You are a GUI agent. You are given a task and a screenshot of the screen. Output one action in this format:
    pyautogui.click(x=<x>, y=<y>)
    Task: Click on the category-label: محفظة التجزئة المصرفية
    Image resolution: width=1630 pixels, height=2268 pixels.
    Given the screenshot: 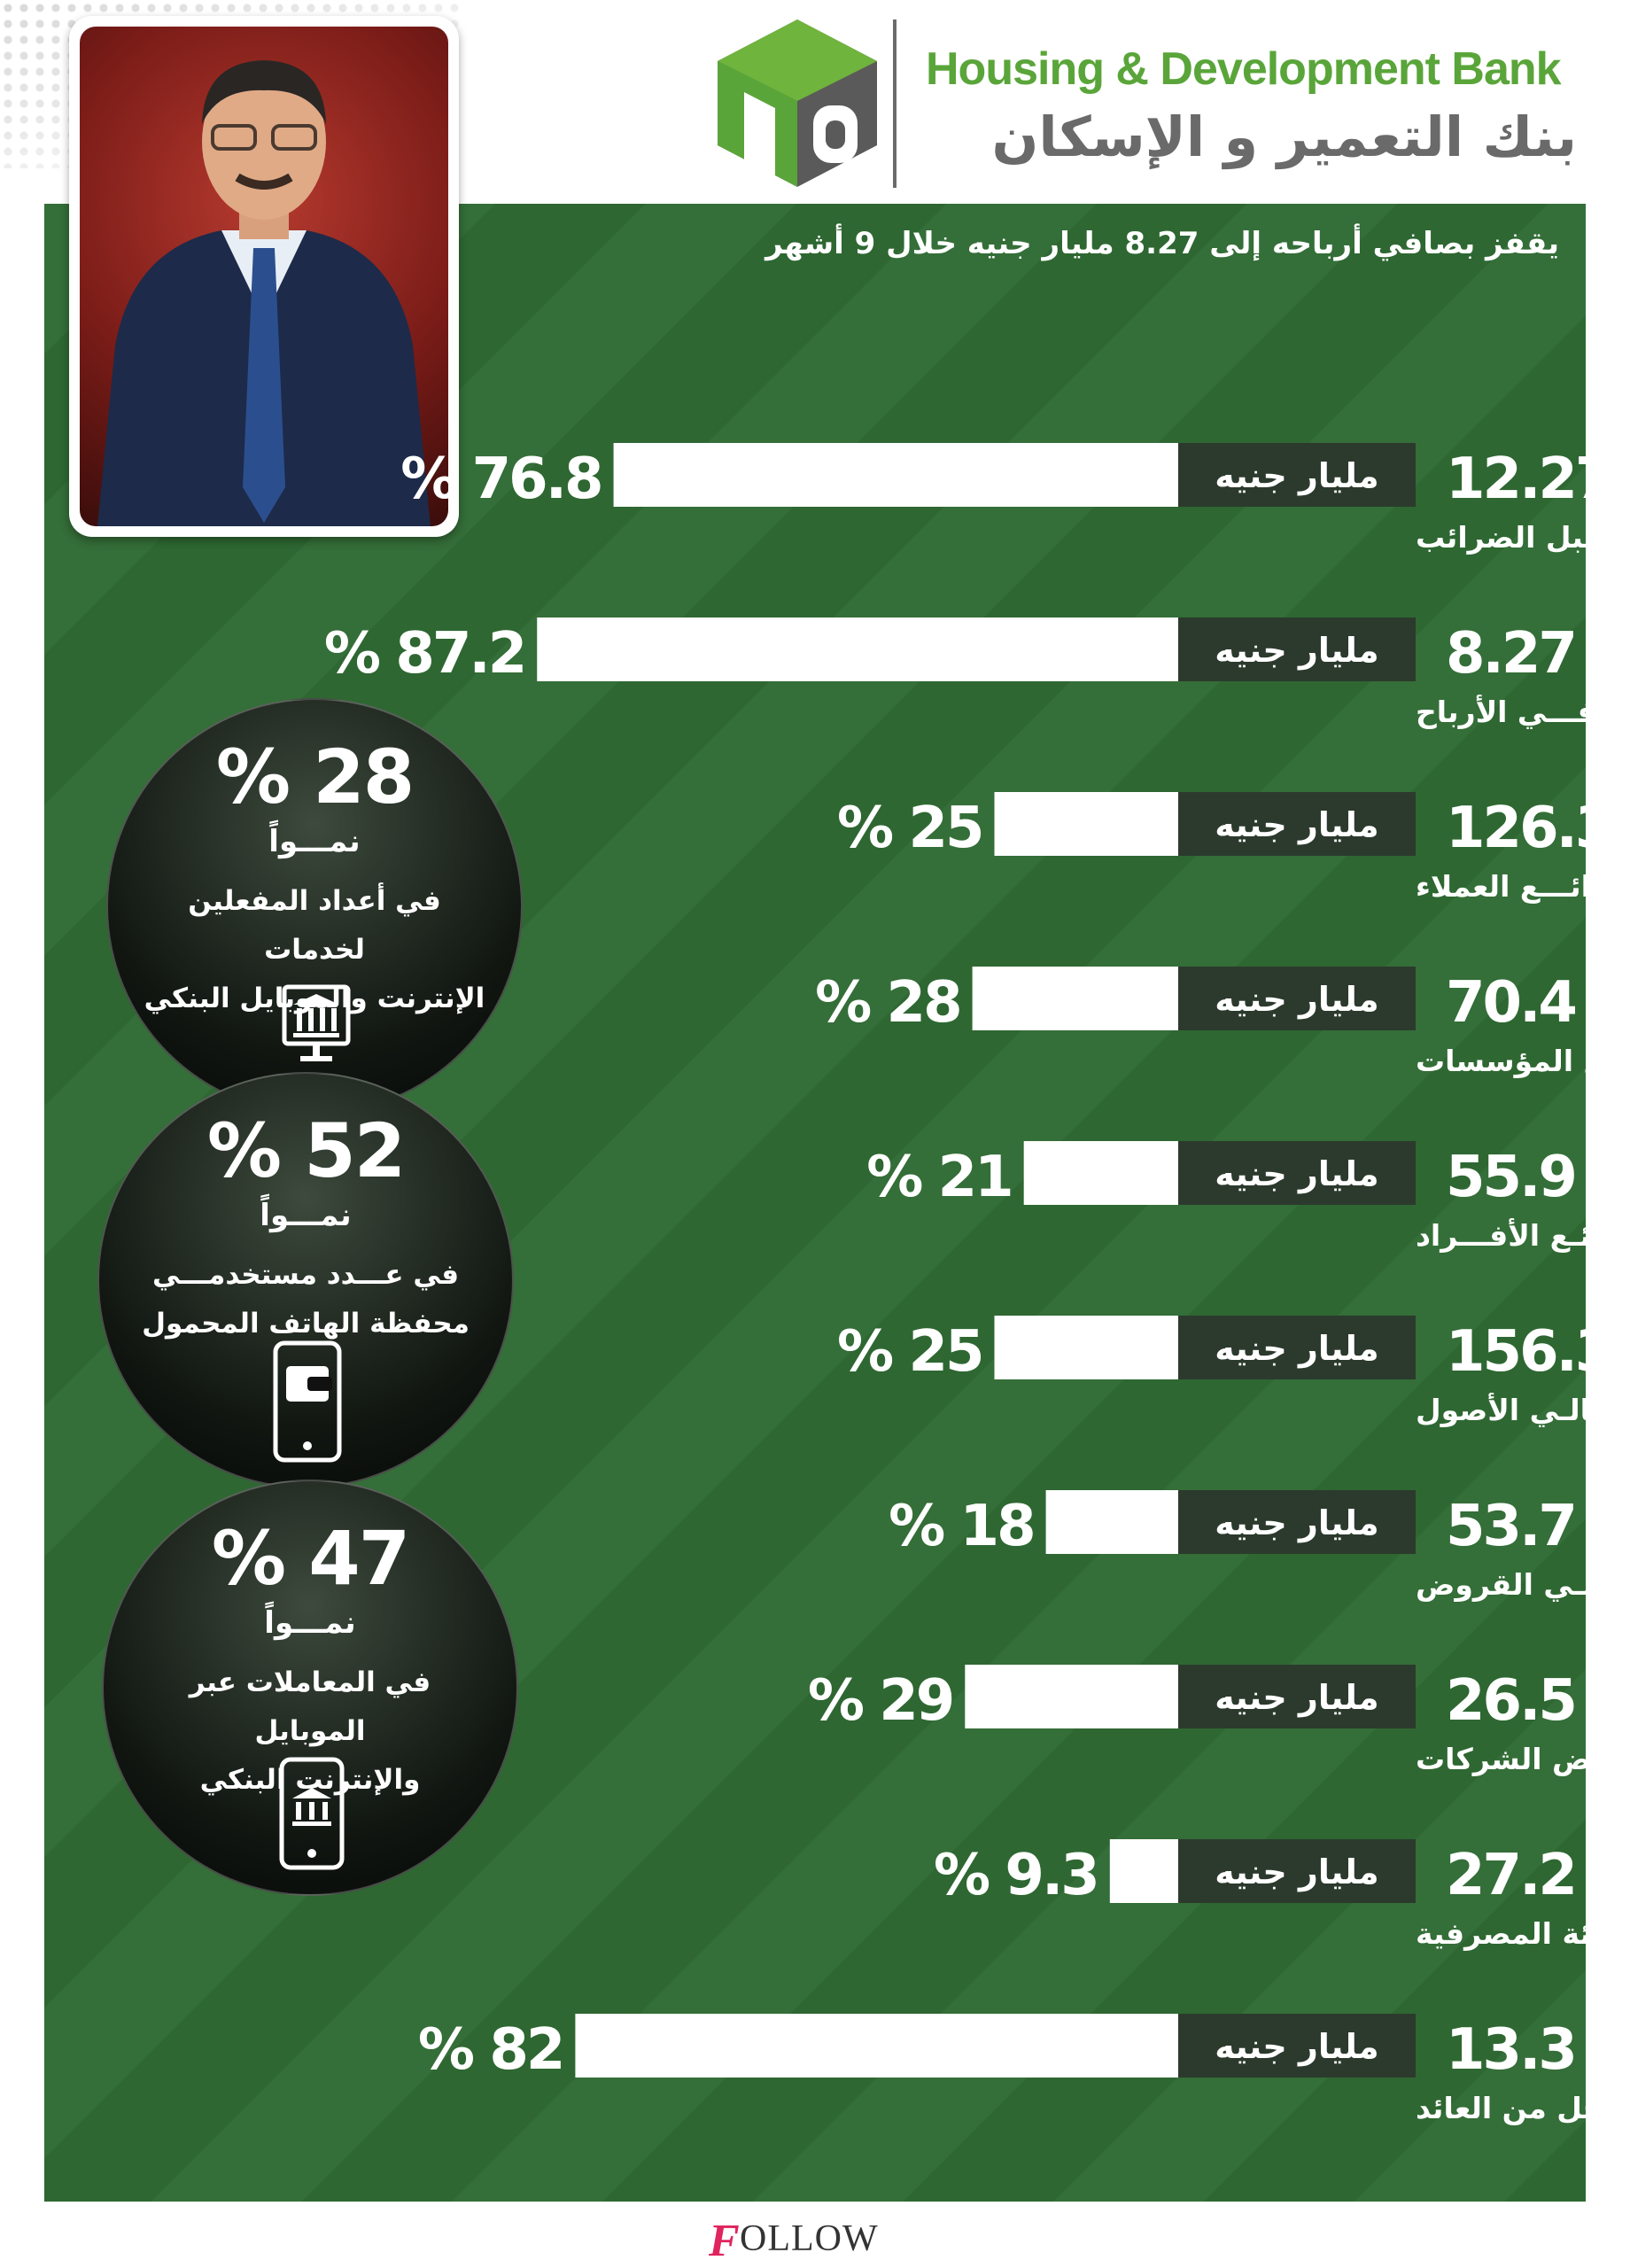 What is the action you would take?
    pyautogui.click(x=1523, y=1934)
    